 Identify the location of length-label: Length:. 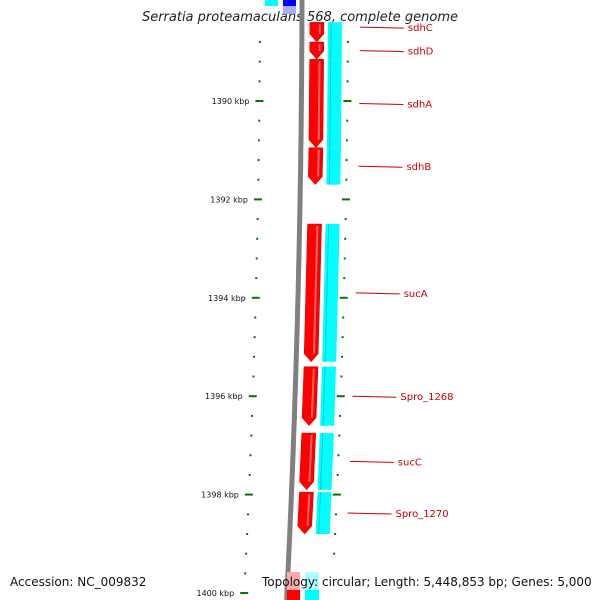
(397, 582).